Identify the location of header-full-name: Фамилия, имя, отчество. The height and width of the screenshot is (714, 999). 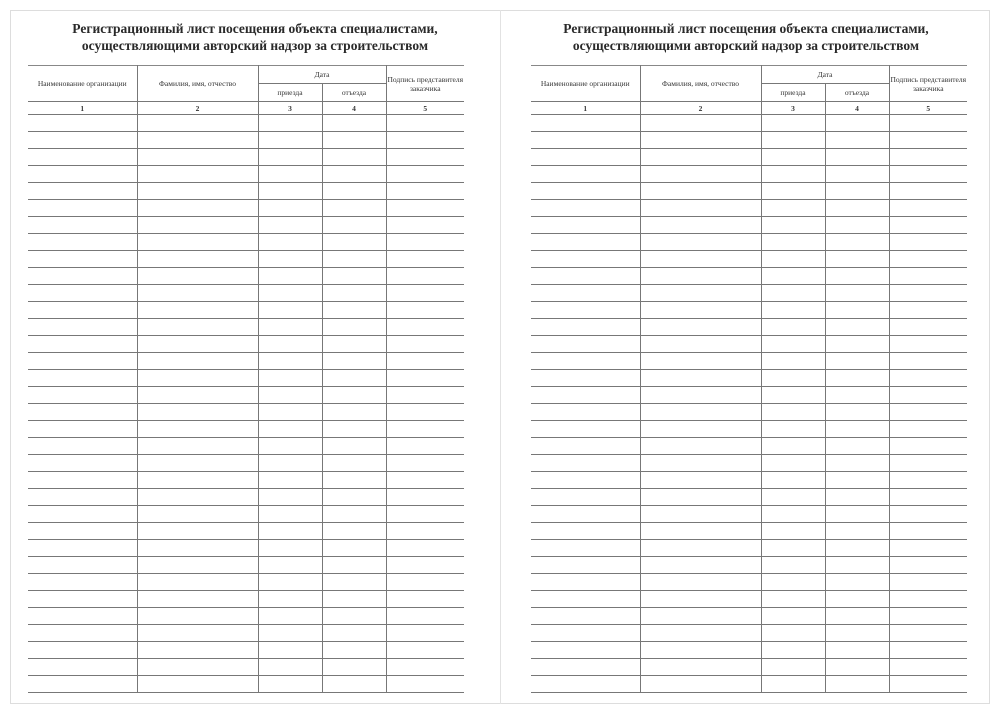
(700, 83).